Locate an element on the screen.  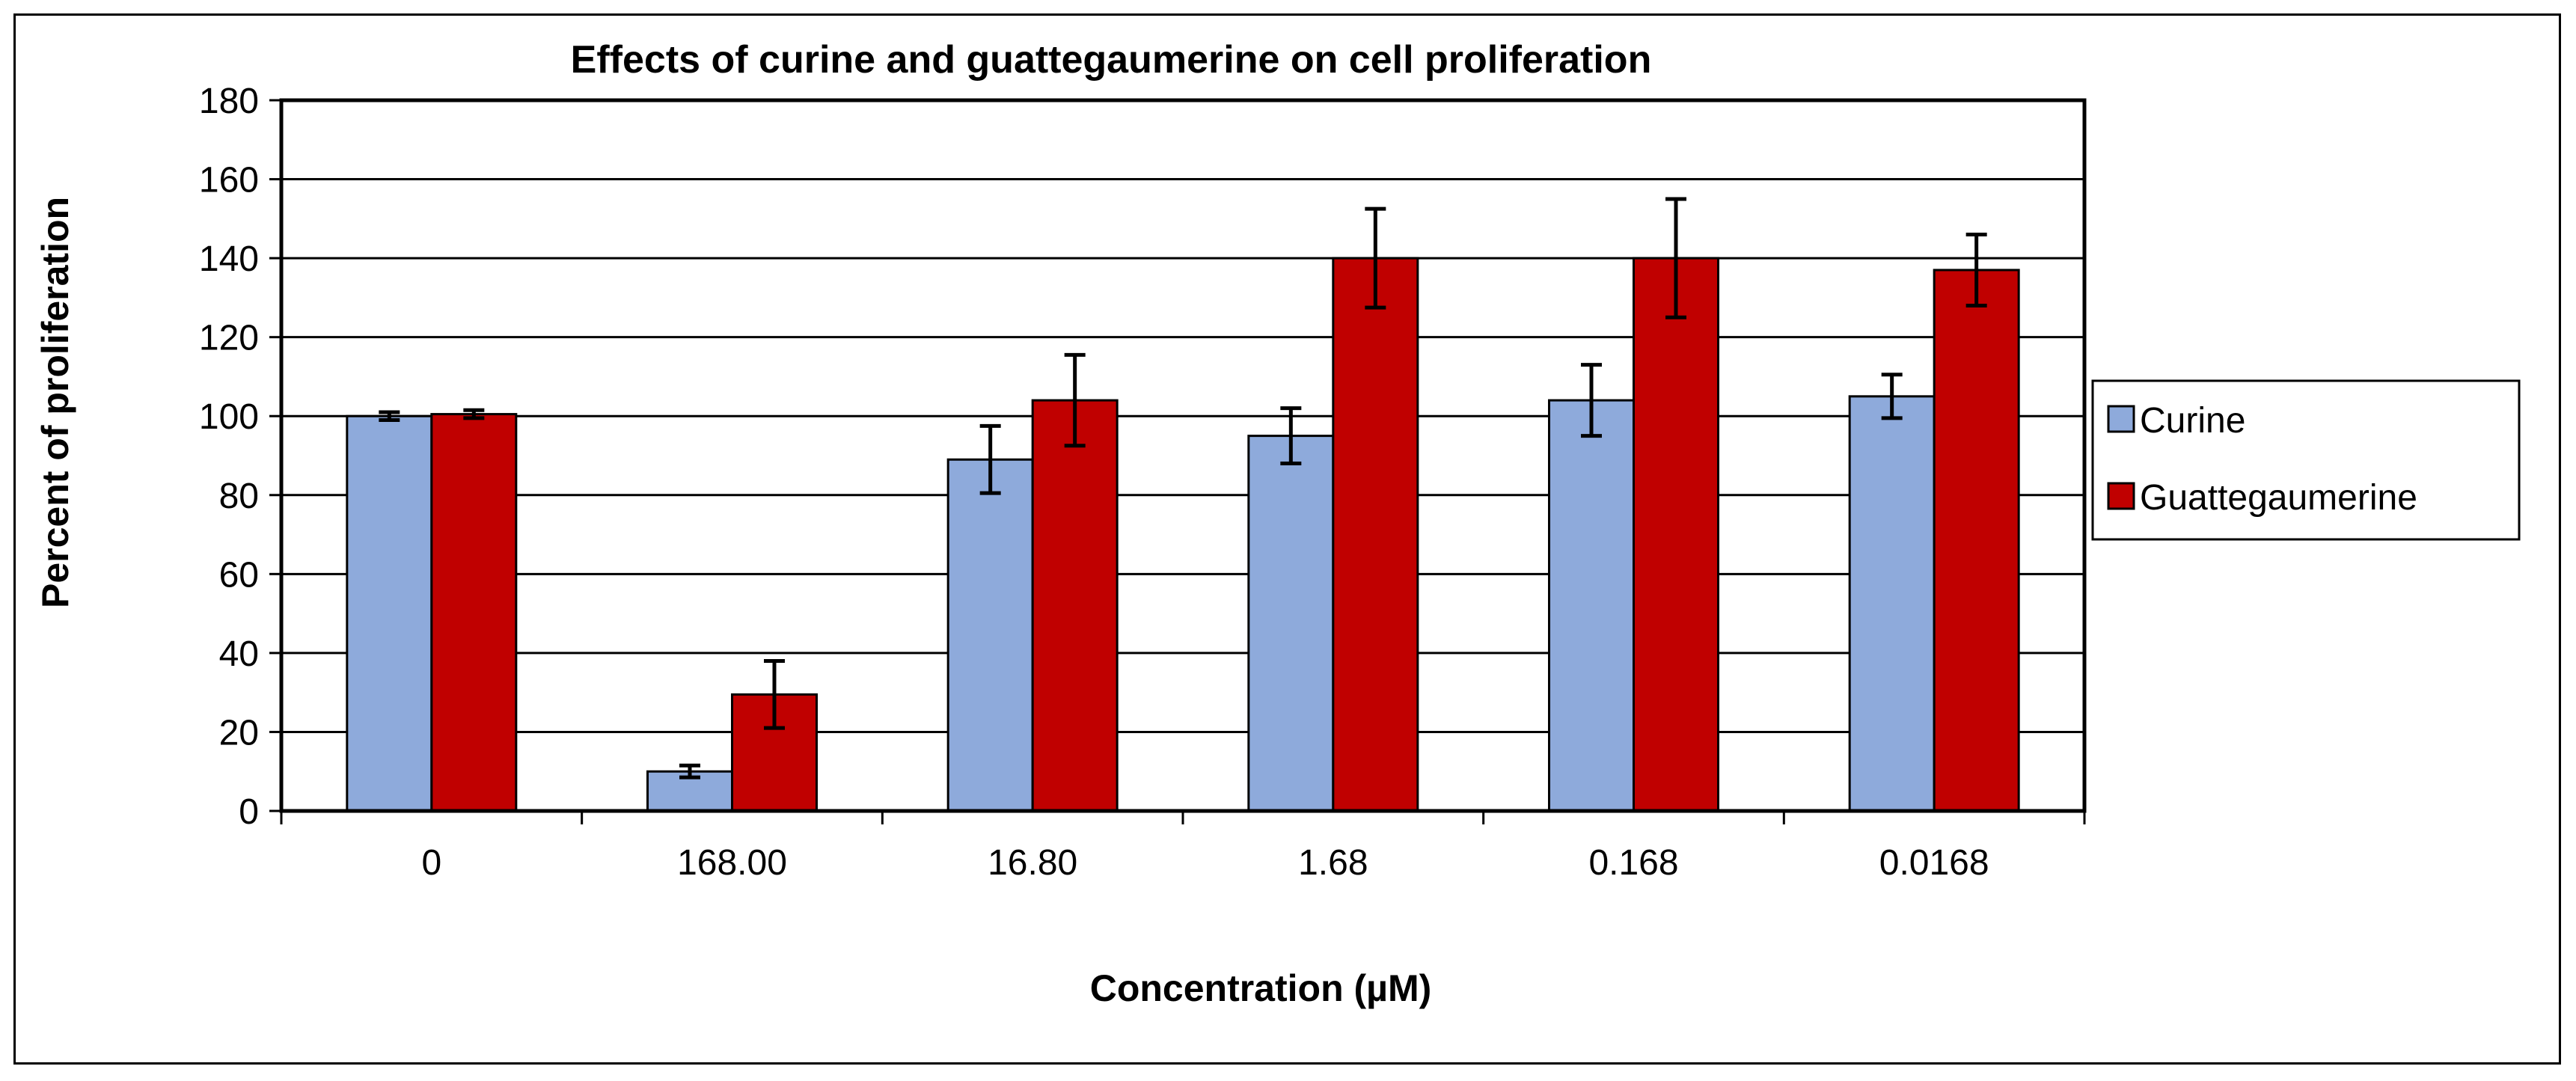
y-tick-label: 120 is located at coordinates (229, 338).